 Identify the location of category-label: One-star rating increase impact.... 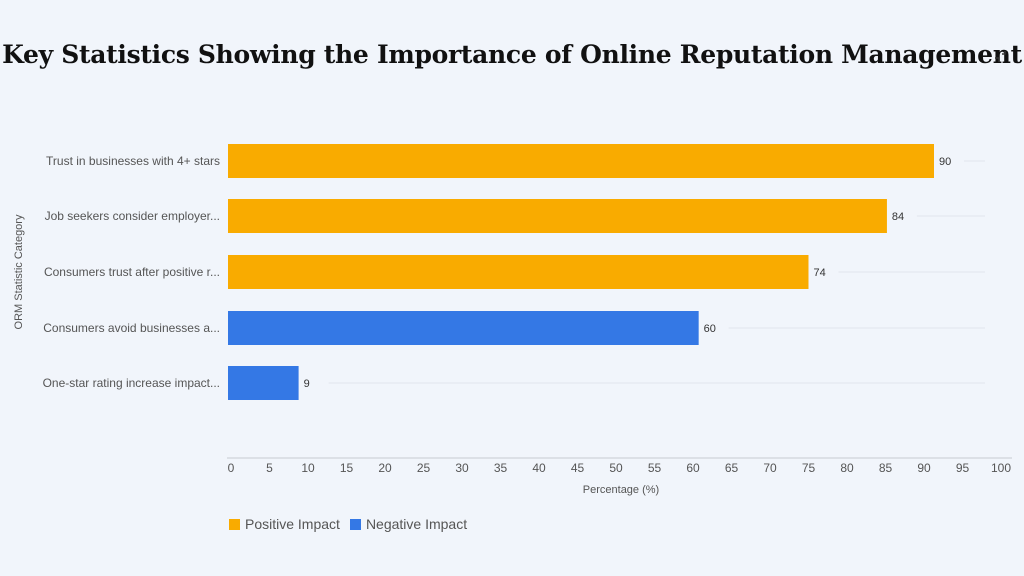
(131, 383).